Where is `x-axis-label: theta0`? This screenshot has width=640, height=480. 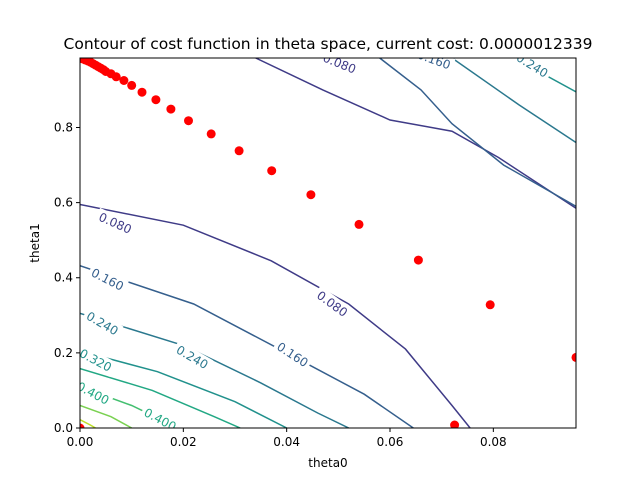
x-axis-label: theta0 is located at coordinates (327, 463).